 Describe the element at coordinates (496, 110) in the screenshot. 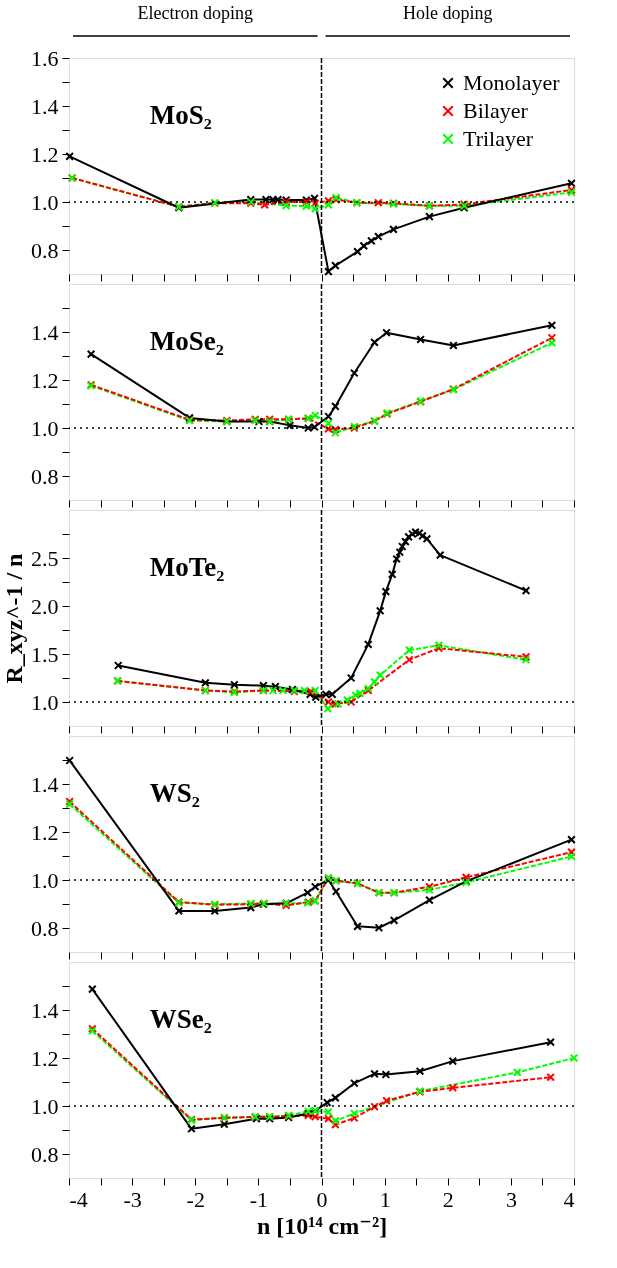

I see `legend-label: Bilayer` at that location.